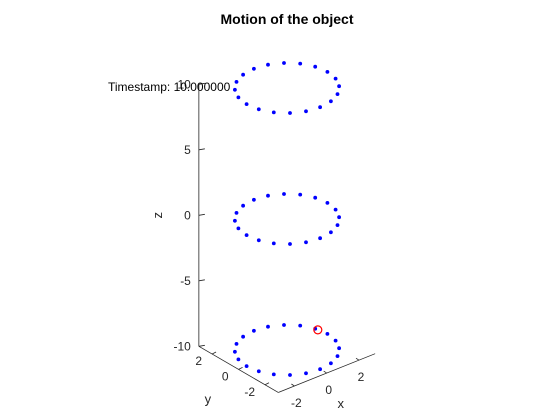  I want to click on x-axis-label: x, so click(341, 403).